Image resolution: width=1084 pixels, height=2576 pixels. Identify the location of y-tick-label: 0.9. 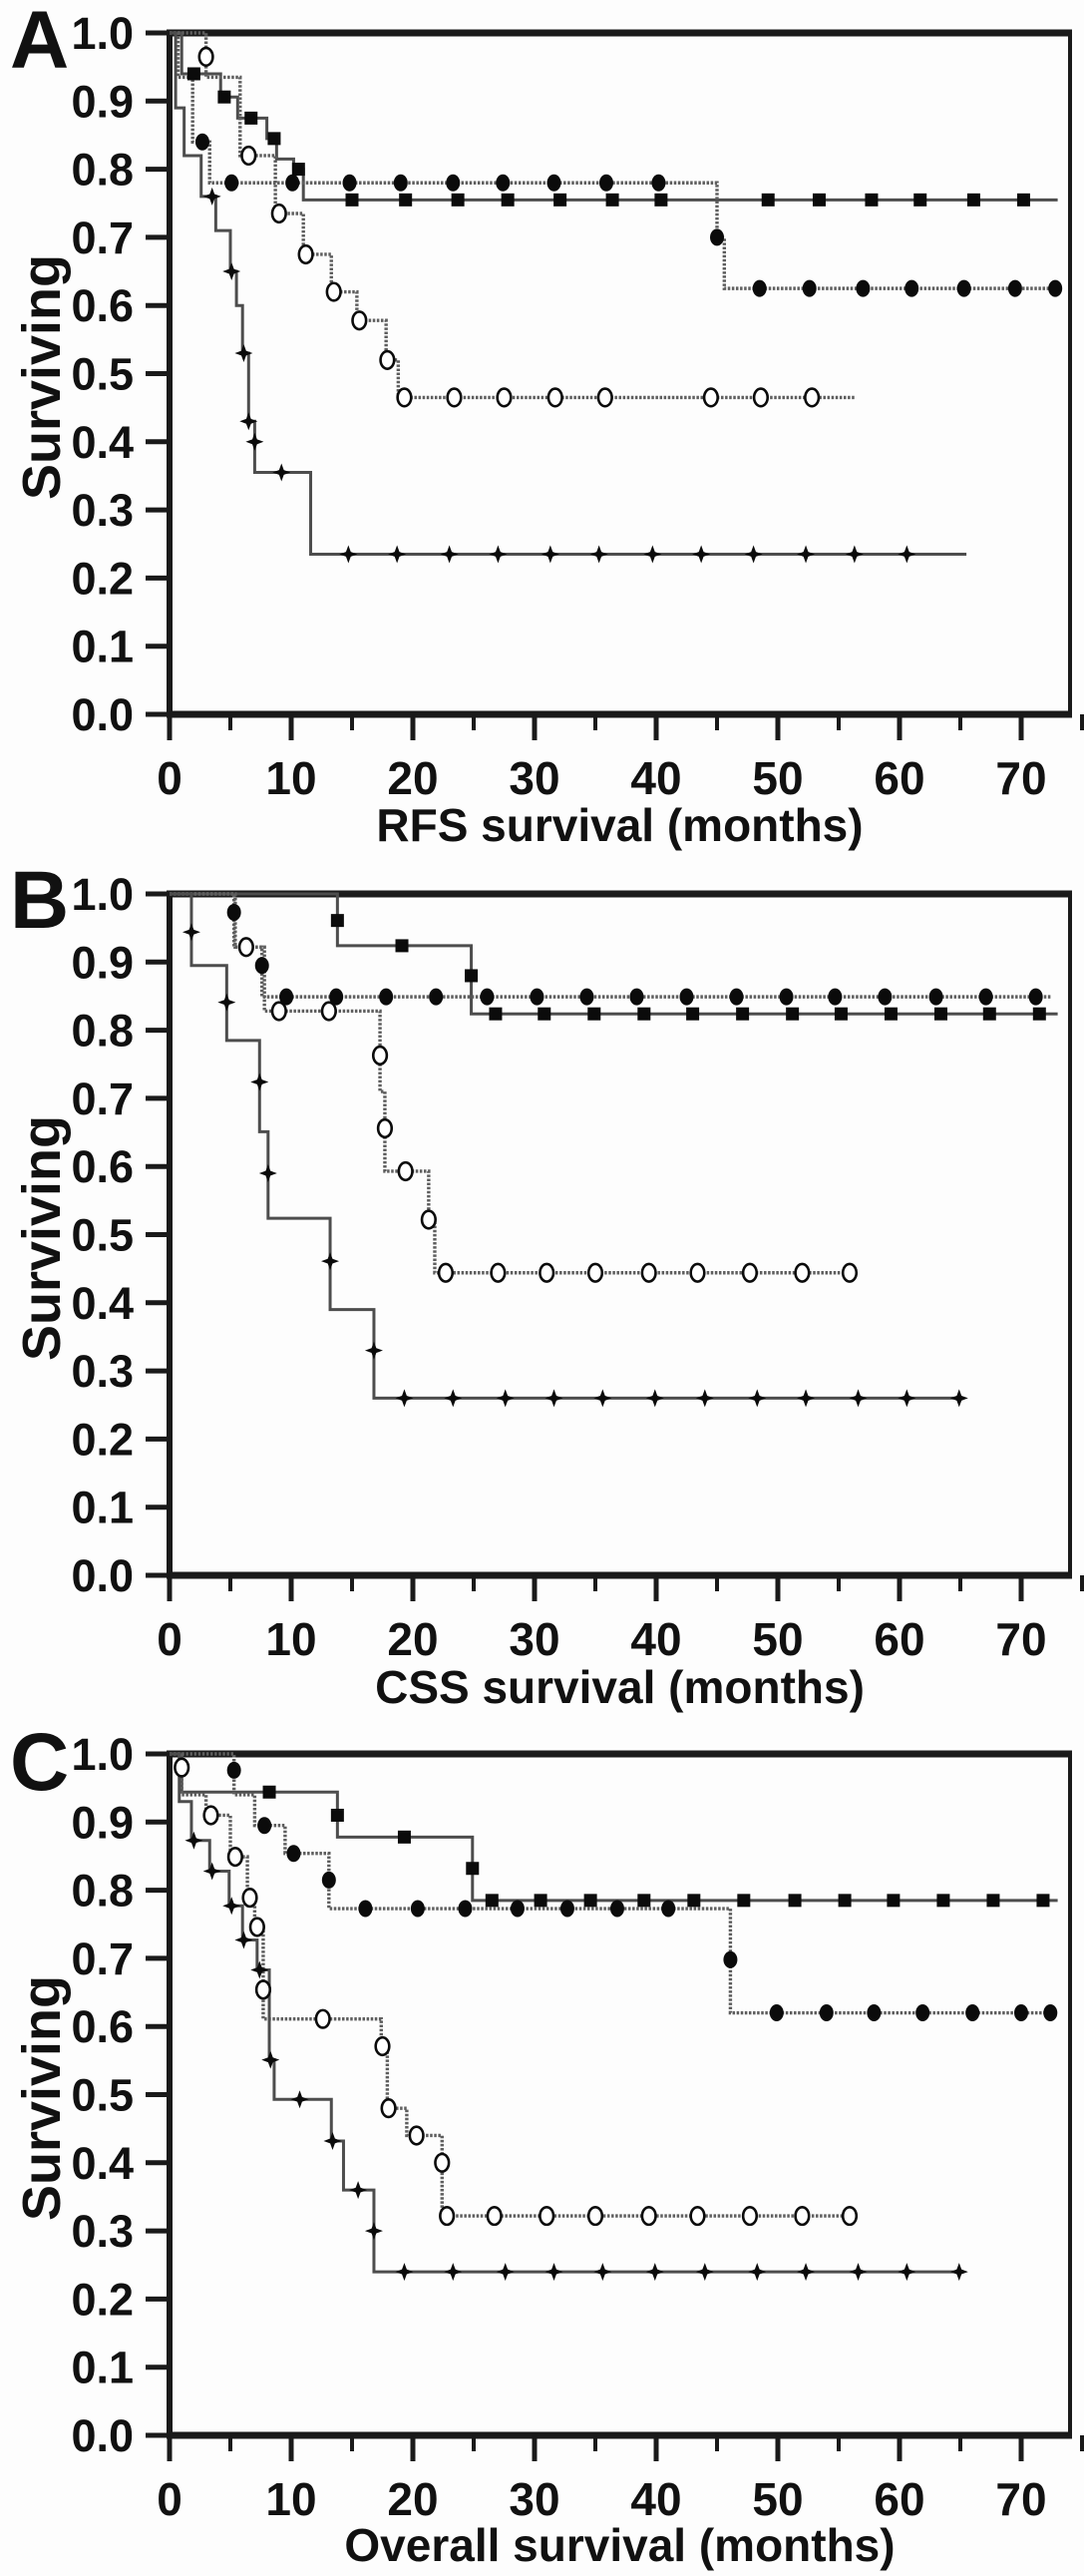
(102, 962).